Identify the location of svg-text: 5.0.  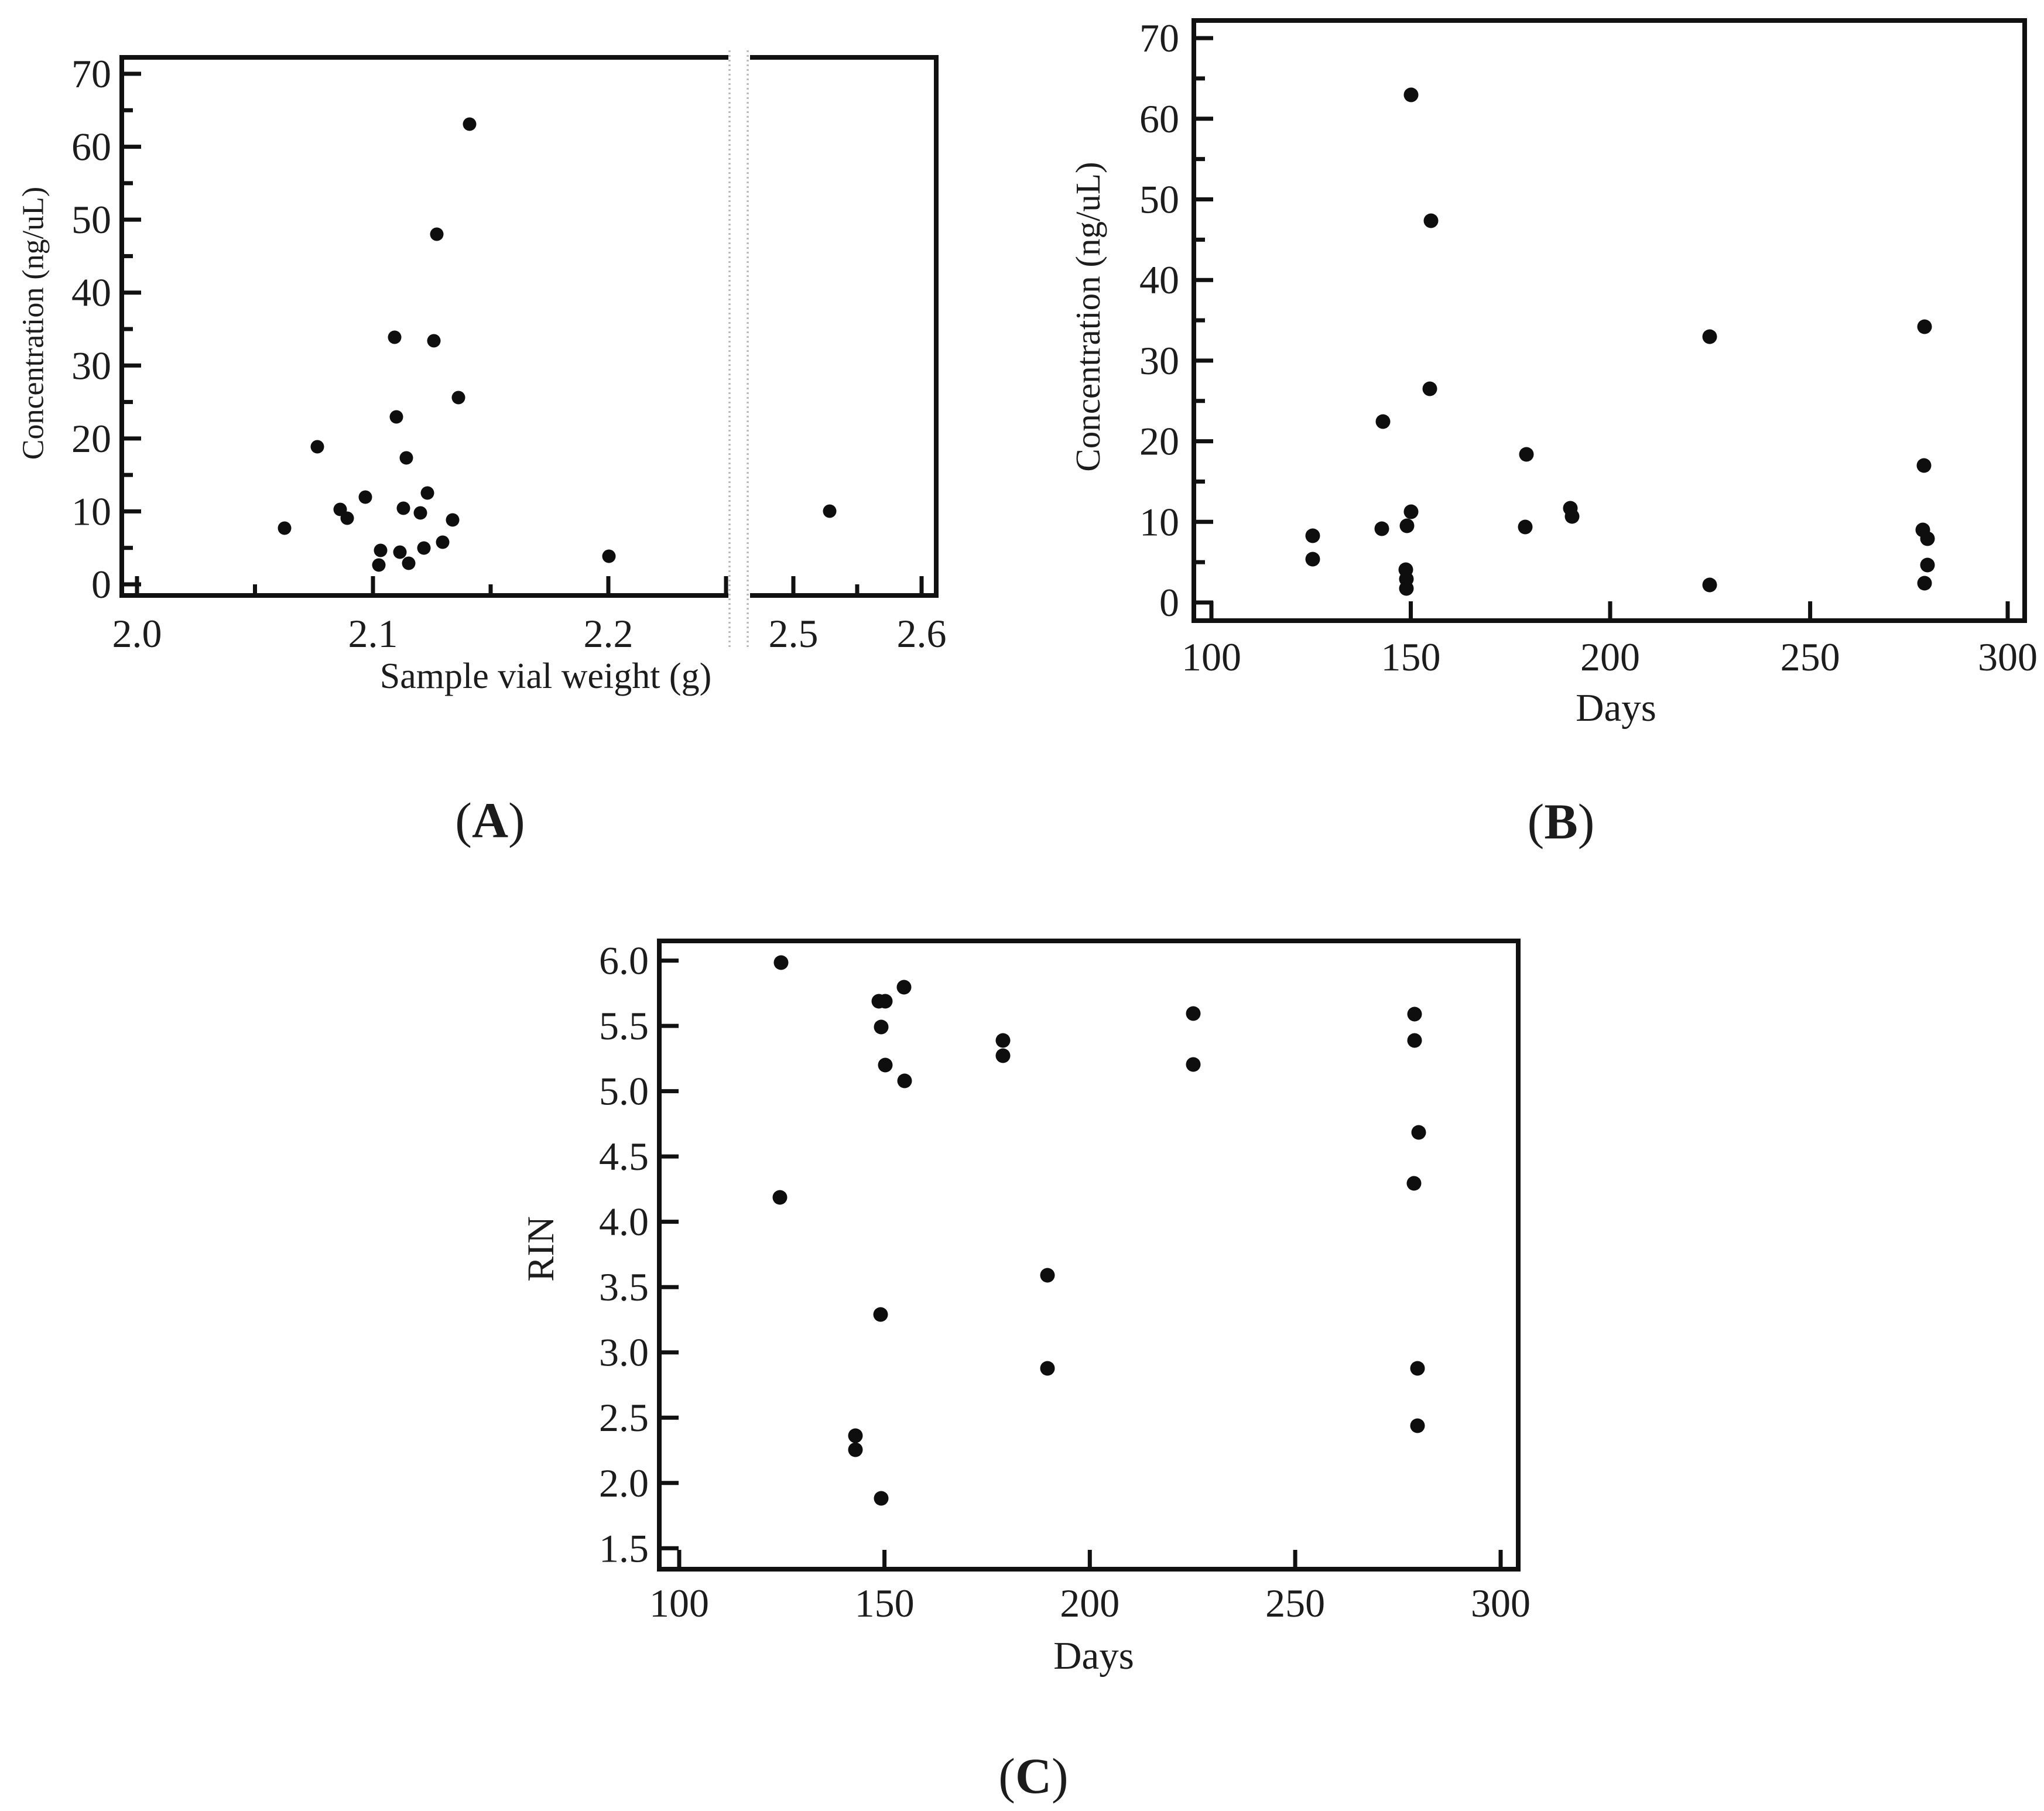
(624, 1091).